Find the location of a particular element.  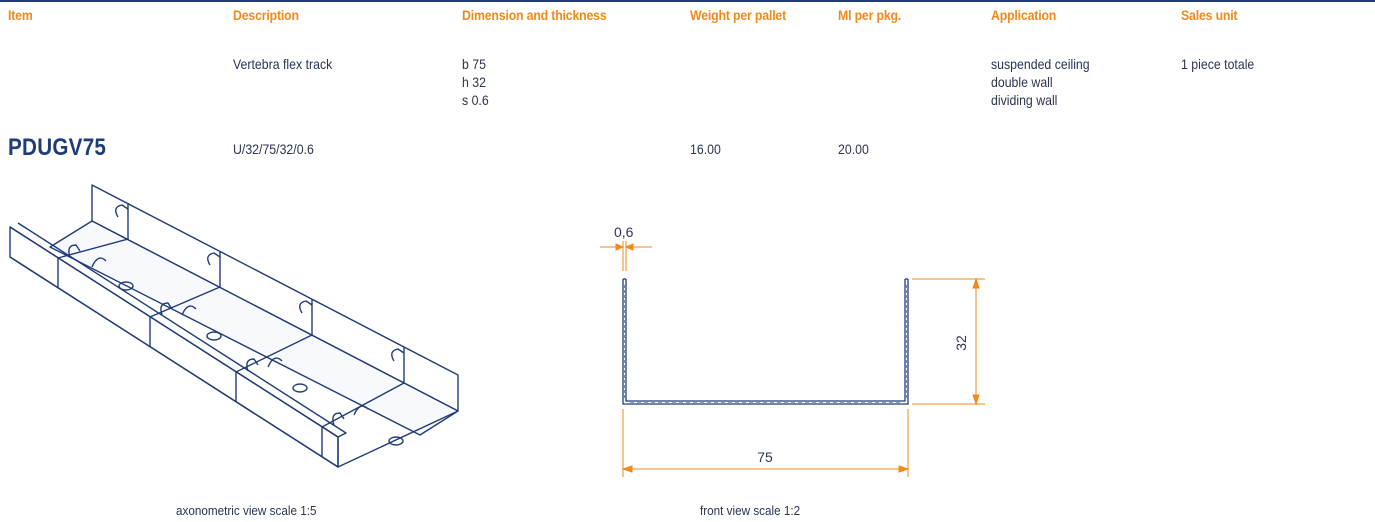

axonometric-caption: axonometric view scale 1:5 is located at coordinates (246, 510).